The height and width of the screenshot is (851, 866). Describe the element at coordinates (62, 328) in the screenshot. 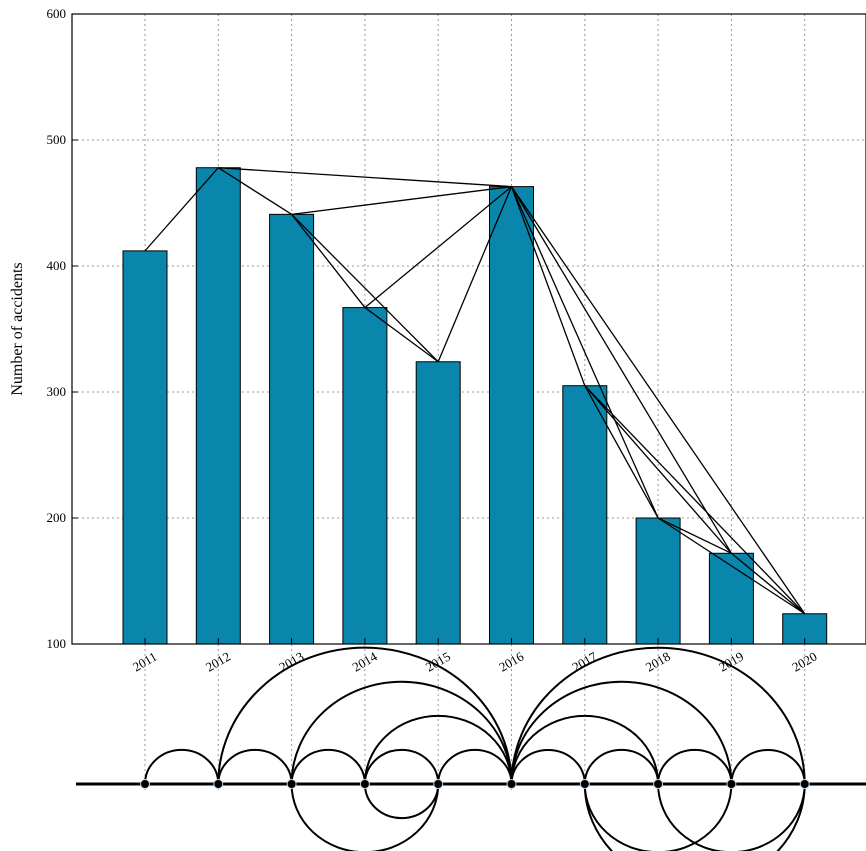

I see `y-axis-ticks: 100 200 300 400 500 600` at that location.